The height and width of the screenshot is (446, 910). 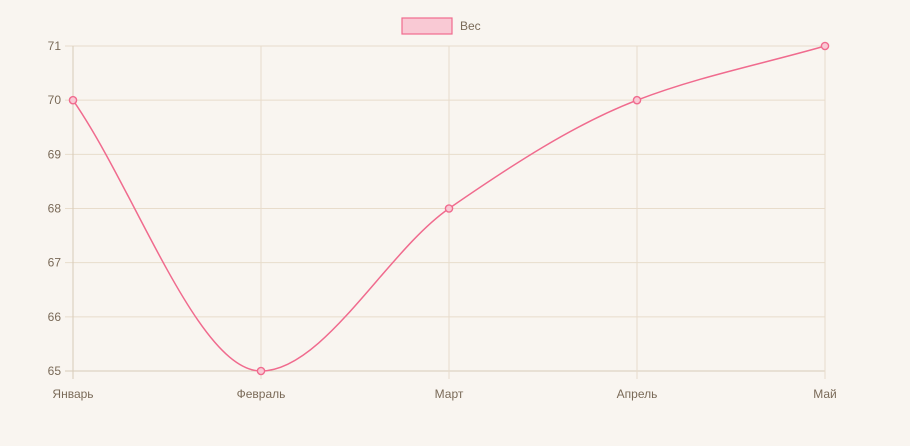 What do you see at coordinates (55, 46) in the screenshot?
I see `y-tick-label: 71` at bounding box center [55, 46].